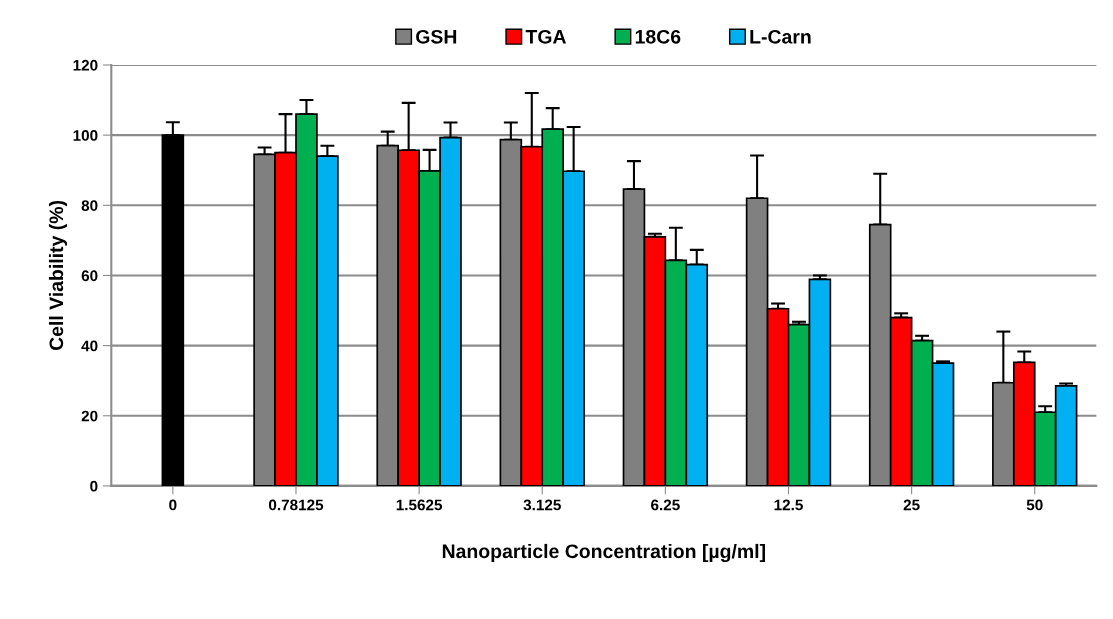 This screenshot has height=619, width=1113. I want to click on x-tick-label: 6.25, so click(665, 505).